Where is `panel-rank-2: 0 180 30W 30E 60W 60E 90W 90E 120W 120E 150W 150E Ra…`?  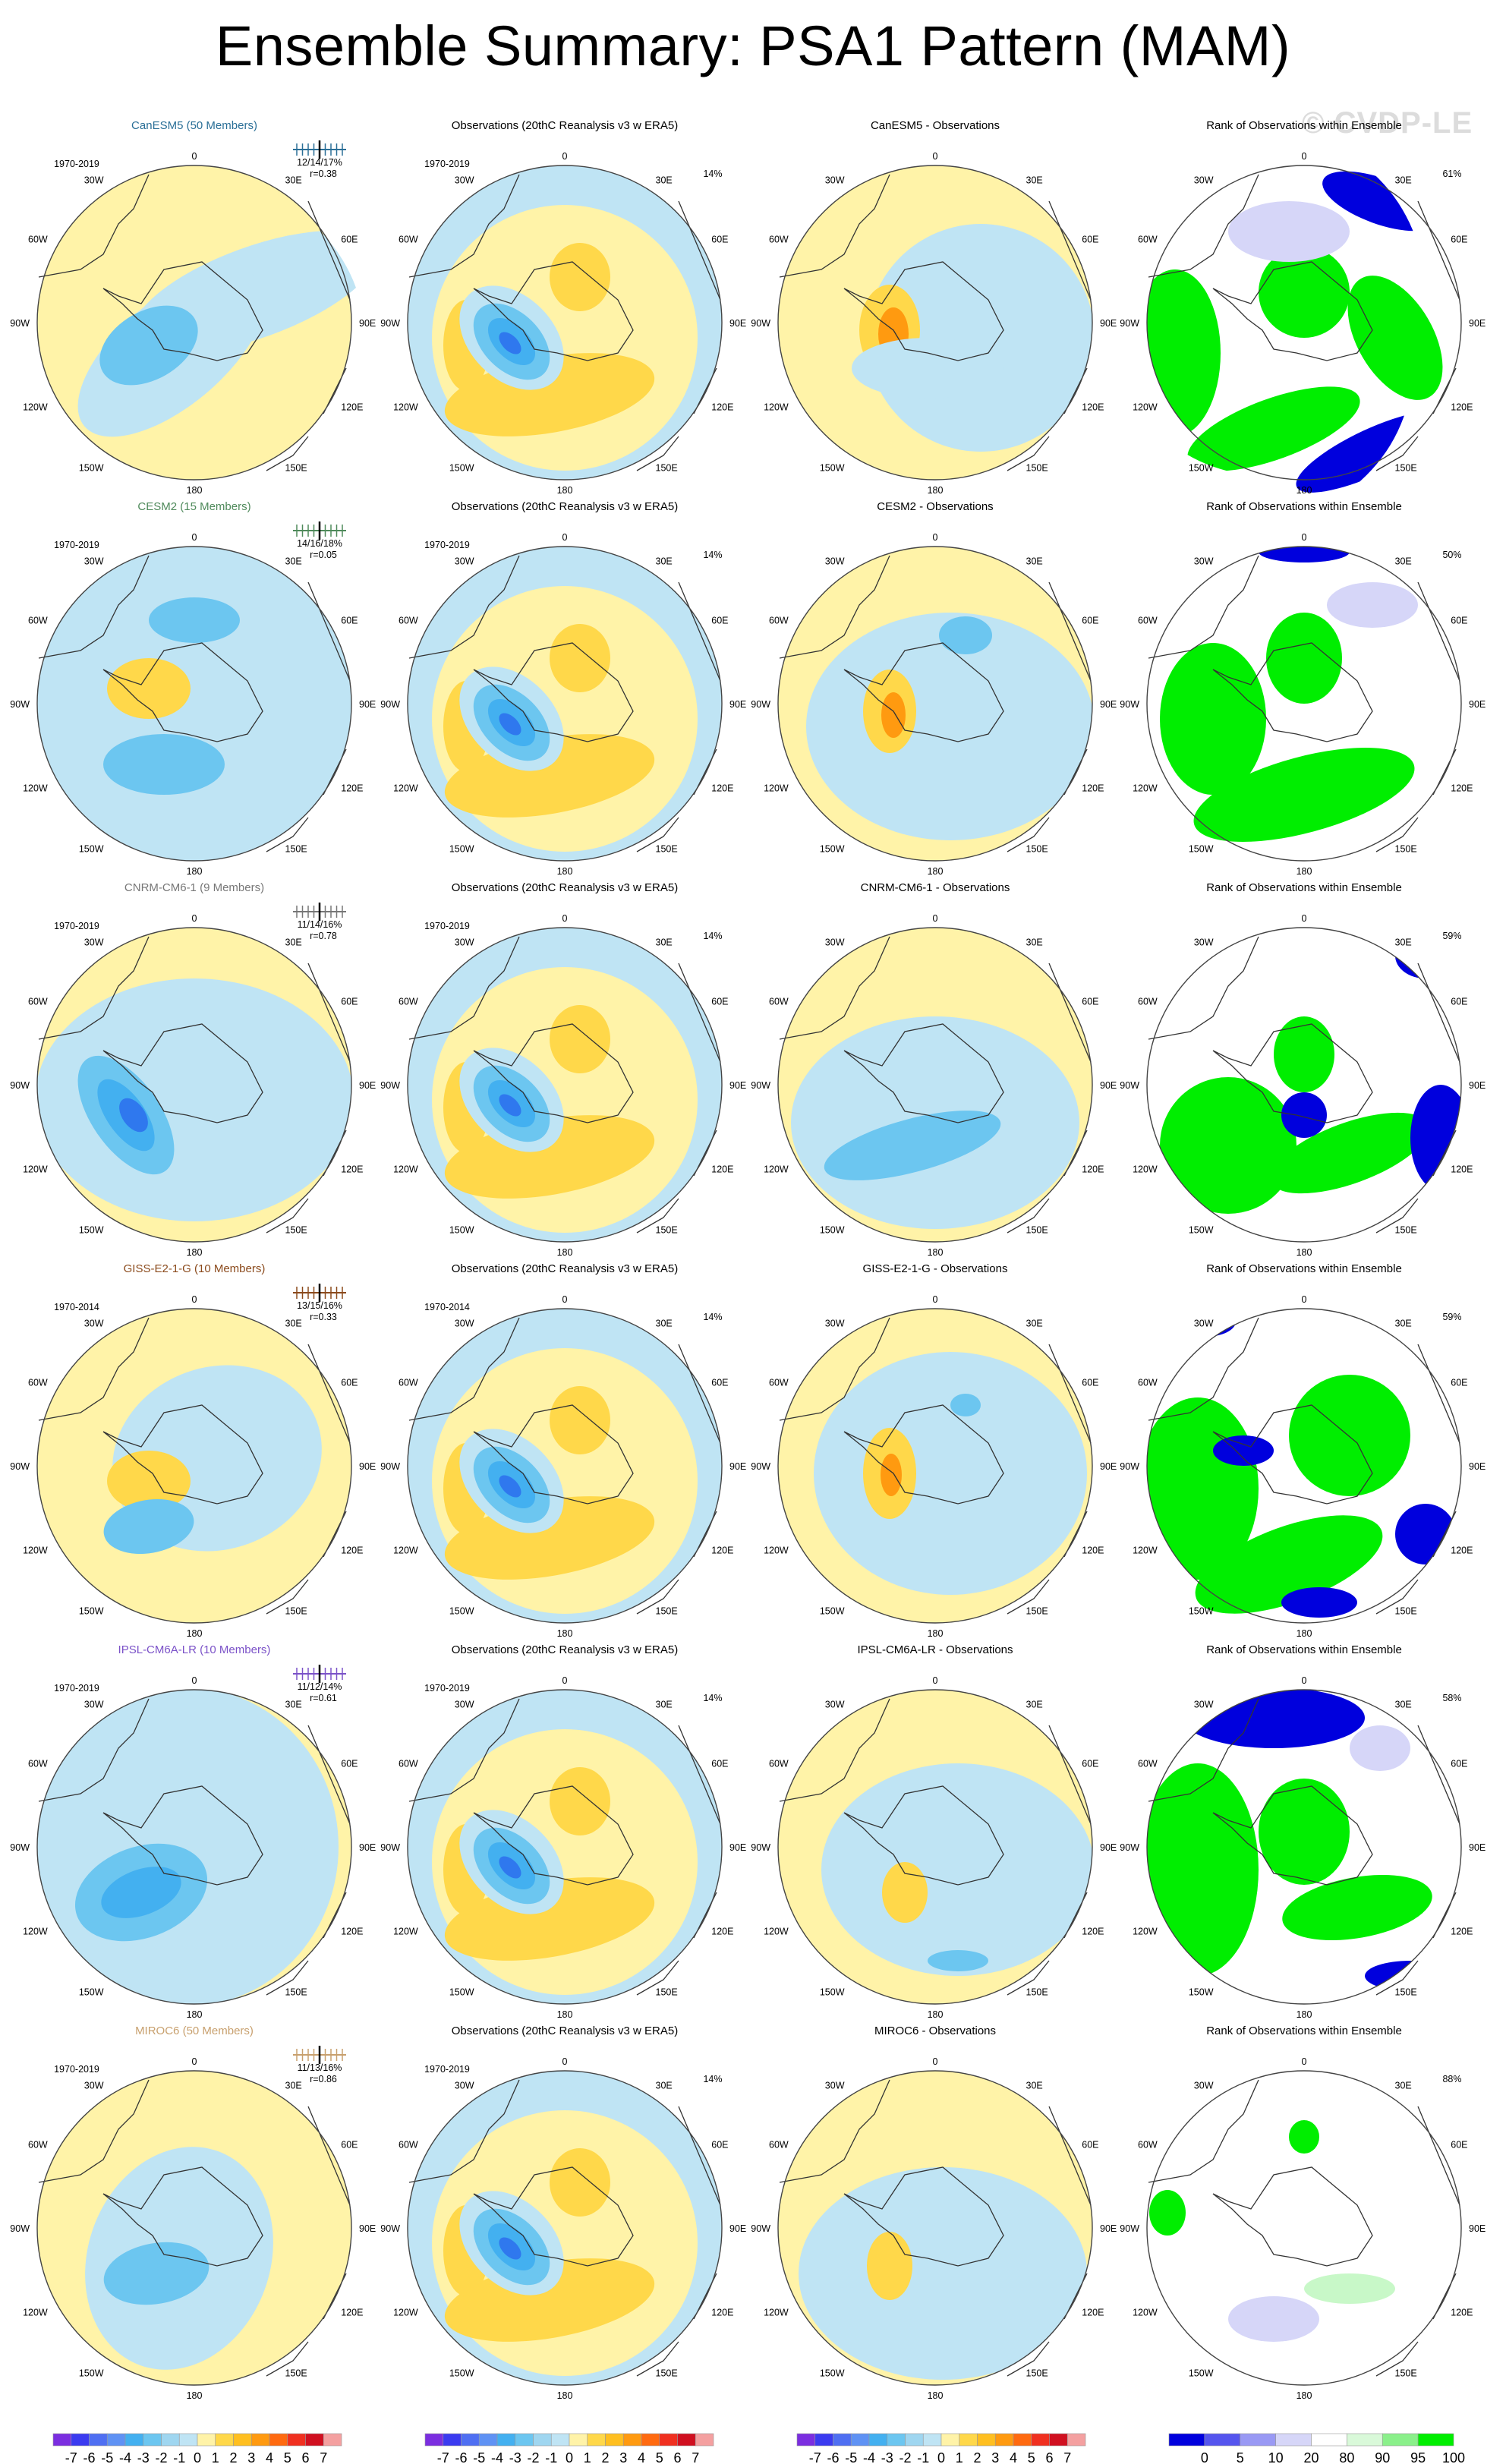
panel-rank-2: 0 180 30W 30E 60W 60E 90W 90E 120W 120E 150W 150E Ra… is located at coordinates (1303, 689).